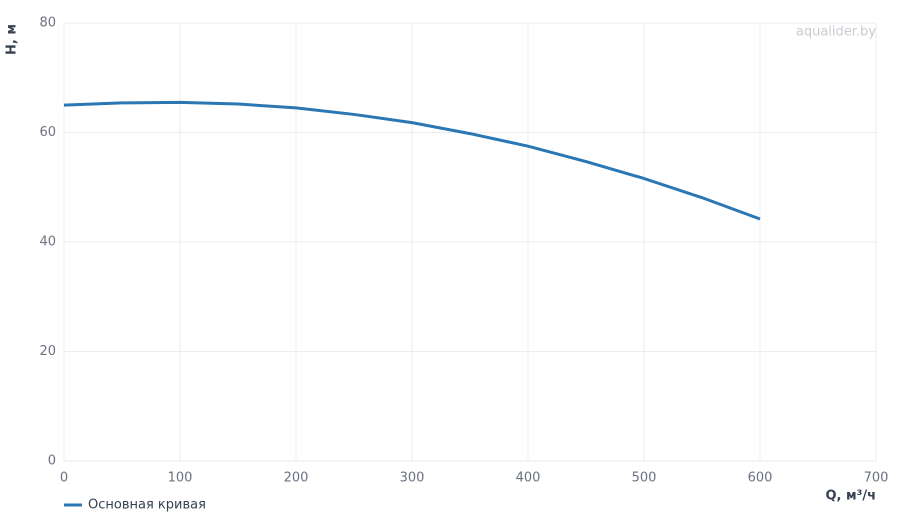 This screenshot has height=520, width=900. I want to click on x-tick-label: 400, so click(528, 478).